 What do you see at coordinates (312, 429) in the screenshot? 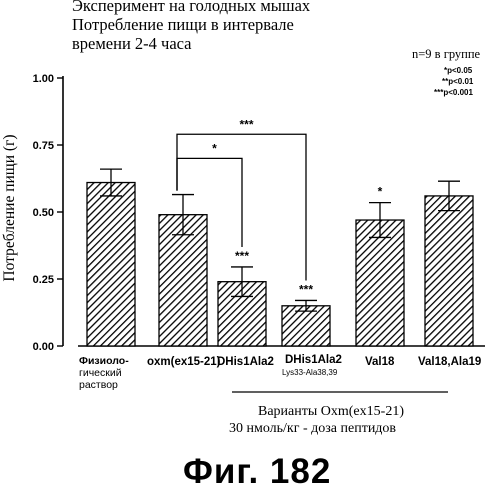
I see `group-note-line-2: 30 нмоль/кг - доза пептидов` at bounding box center [312, 429].